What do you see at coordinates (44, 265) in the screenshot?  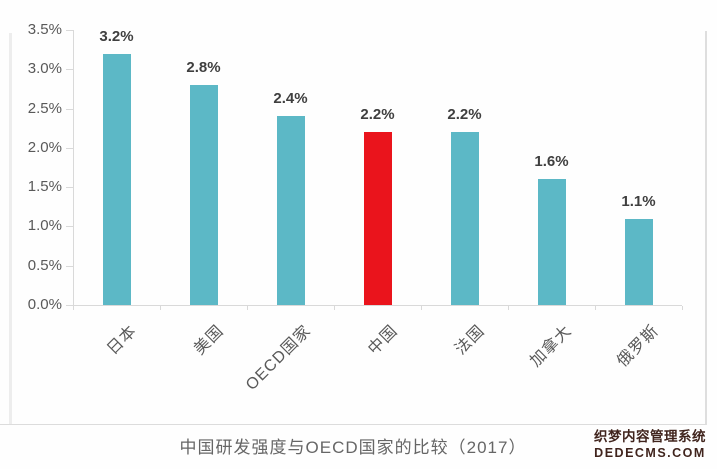 I see `y-tick-label: 0.5%` at bounding box center [44, 265].